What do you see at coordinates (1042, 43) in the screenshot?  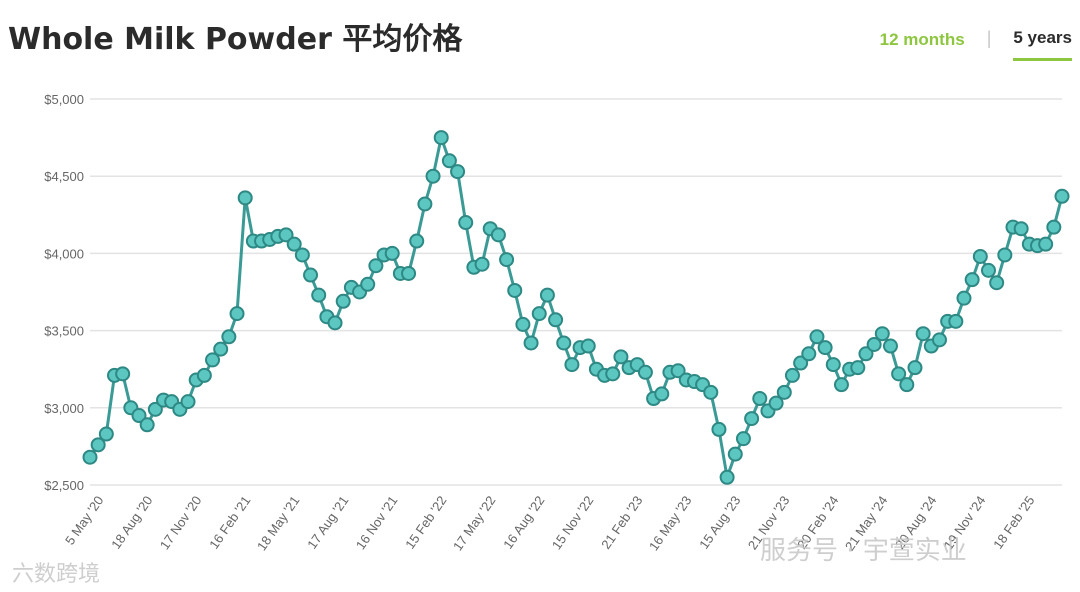 I see `tab-5-years: 5 years` at bounding box center [1042, 43].